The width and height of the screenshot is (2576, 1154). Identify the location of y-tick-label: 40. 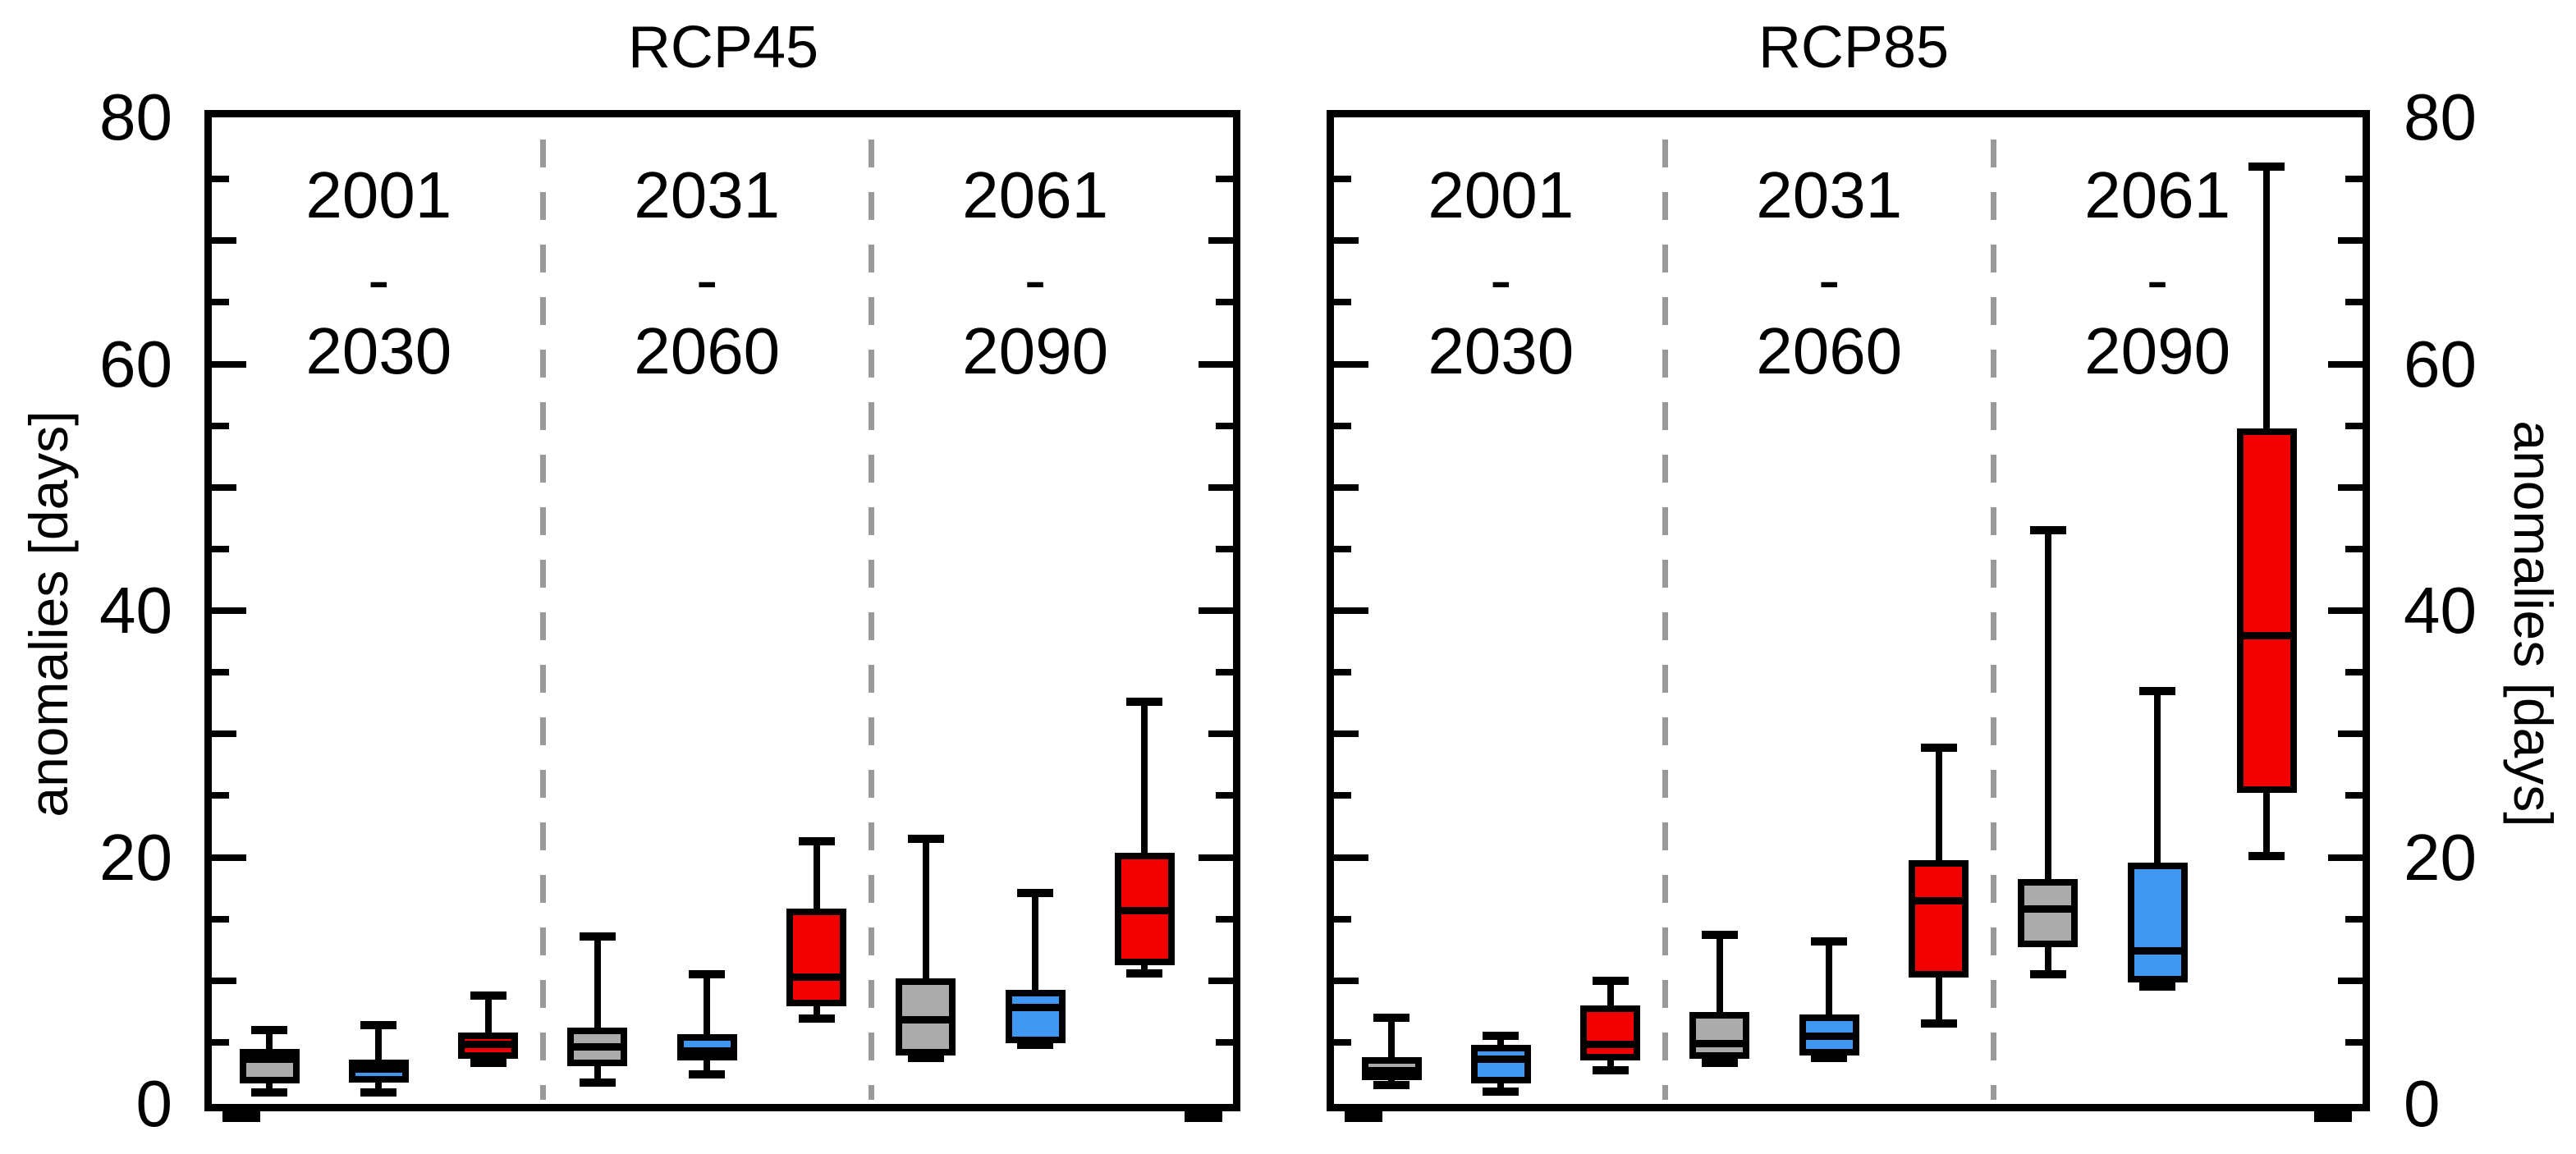
(2441, 610).